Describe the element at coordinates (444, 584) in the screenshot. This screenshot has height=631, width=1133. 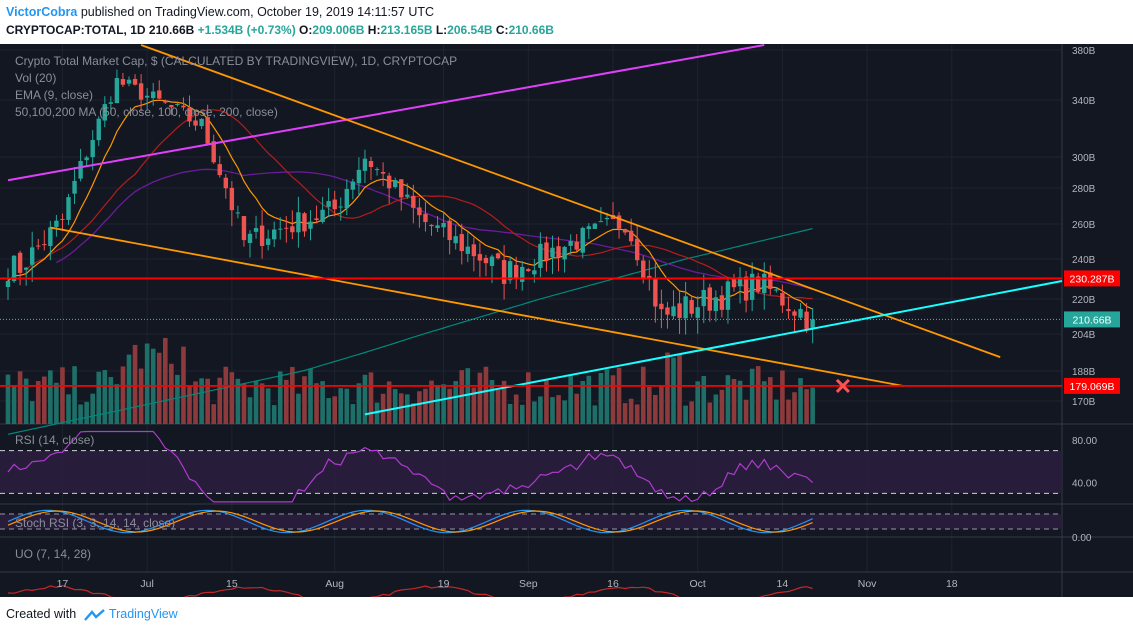
I see `time-tick-label: 19` at that location.